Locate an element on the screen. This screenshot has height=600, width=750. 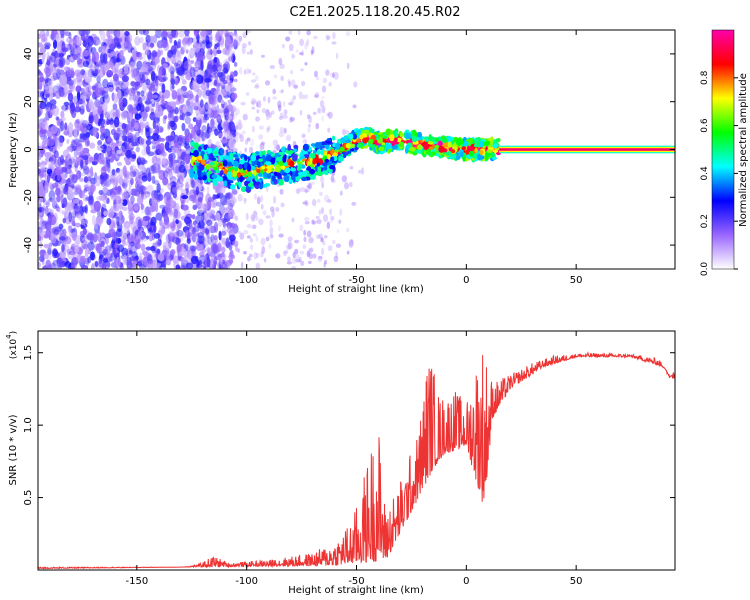
y-tick-label: 0 is located at coordinates (28, 149).